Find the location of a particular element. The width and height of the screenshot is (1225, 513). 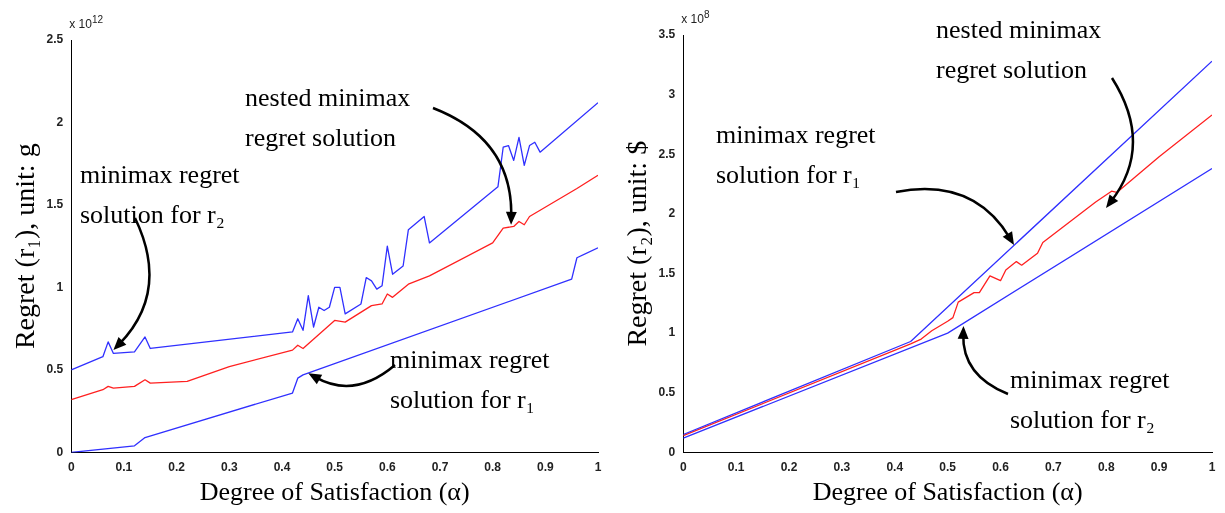

text: x 10$^{12}$ is located at coordinates (86, 22).